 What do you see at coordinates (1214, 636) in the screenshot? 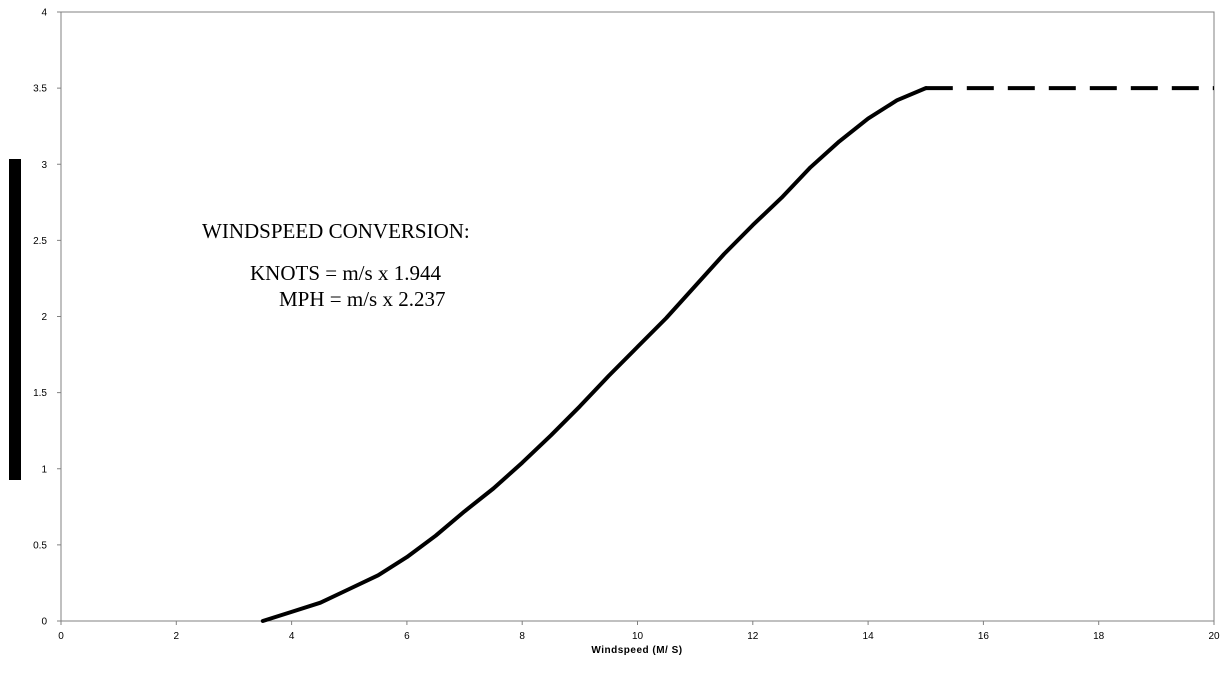
I see `x-tick-label: 20` at bounding box center [1214, 636].